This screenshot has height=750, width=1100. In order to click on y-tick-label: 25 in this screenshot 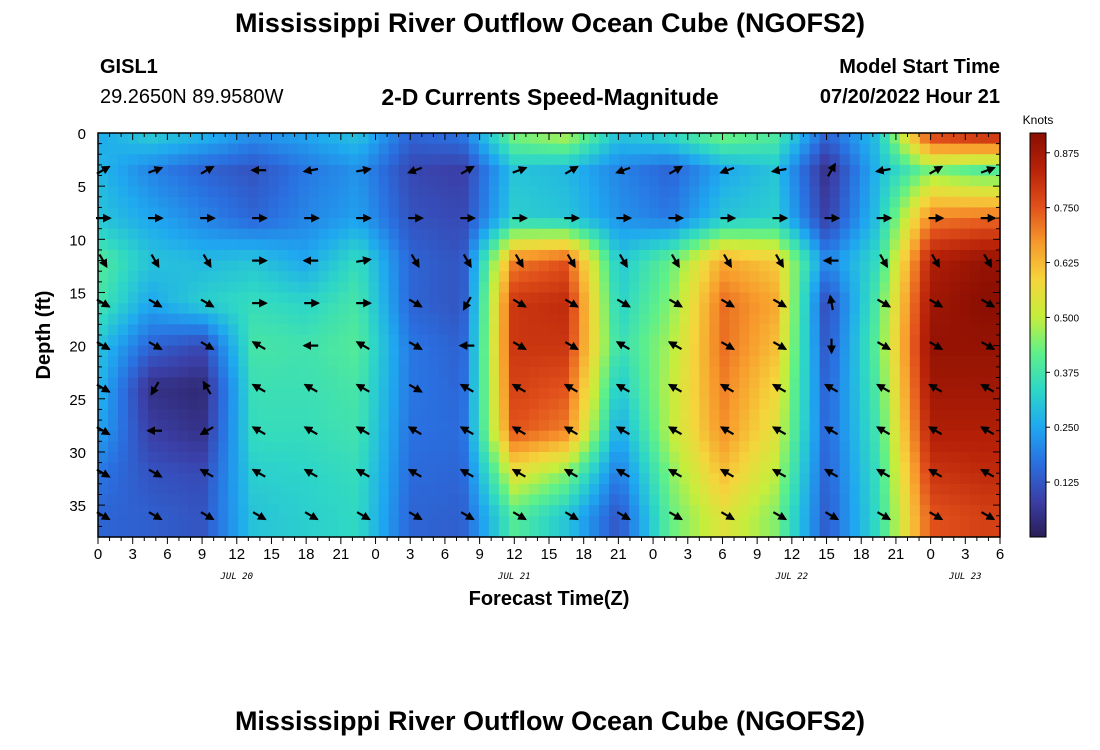, I will do `click(77, 400)`.